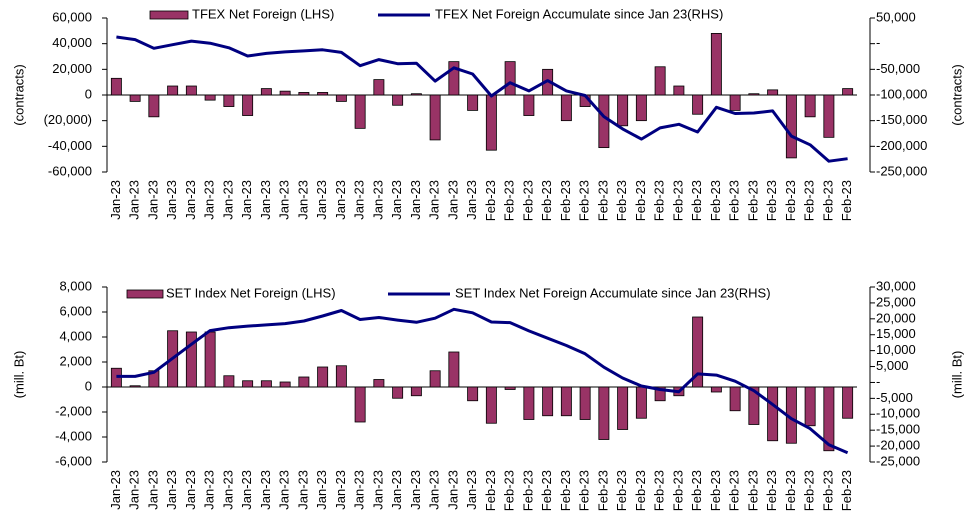  What do you see at coordinates (18, 375) in the screenshot?
I see `y-axis-title: (mill. Bt)` at bounding box center [18, 375].